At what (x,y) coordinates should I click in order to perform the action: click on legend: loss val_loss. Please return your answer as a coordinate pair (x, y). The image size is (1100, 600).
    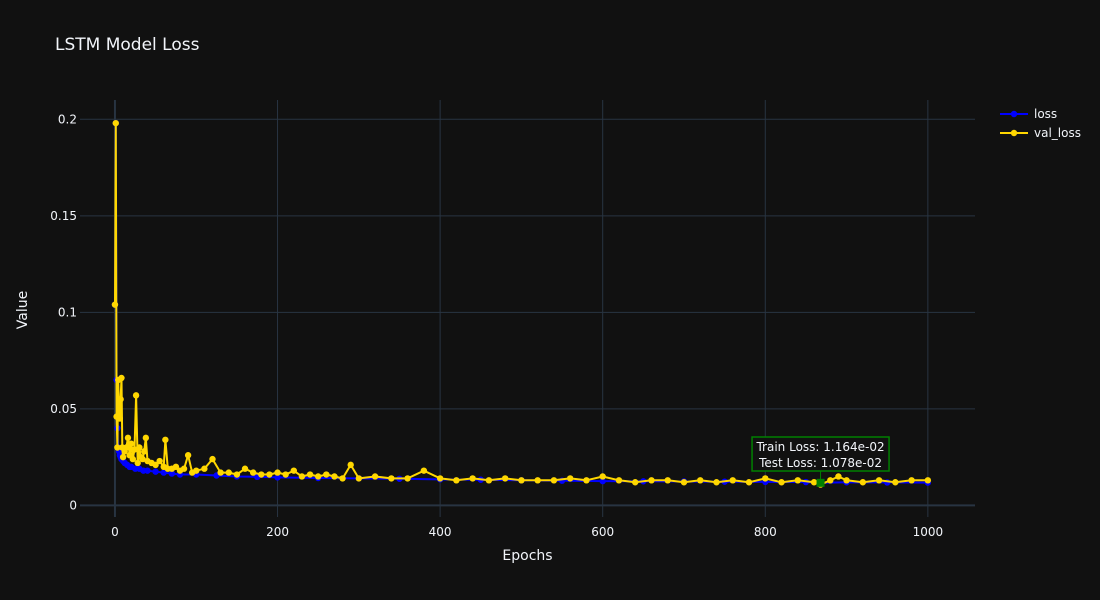
    Looking at the image, I should click on (1040, 123).